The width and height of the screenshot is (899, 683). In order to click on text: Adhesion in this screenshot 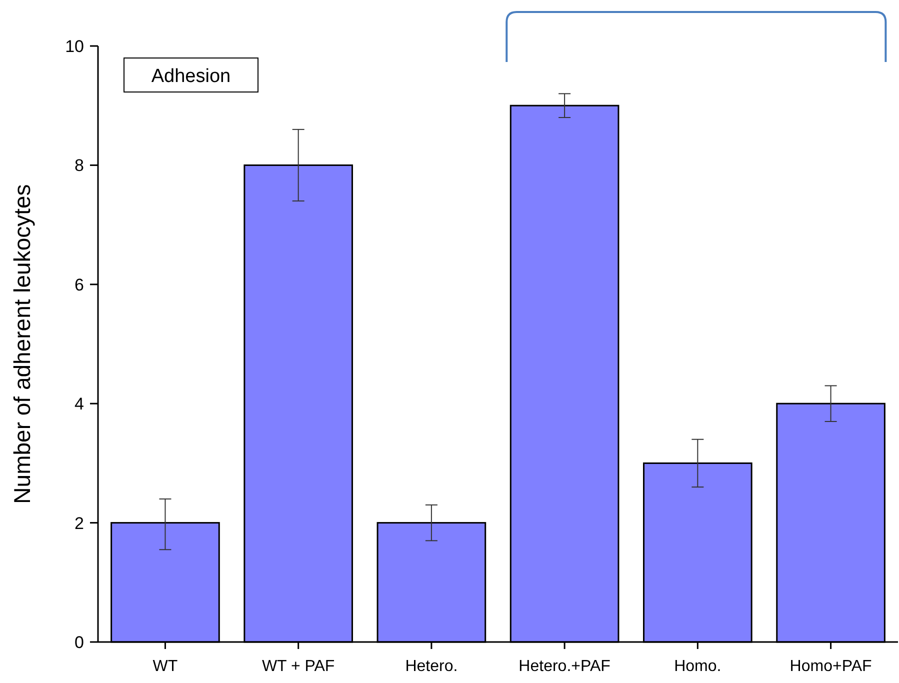, I will do `click(191, 76)`.